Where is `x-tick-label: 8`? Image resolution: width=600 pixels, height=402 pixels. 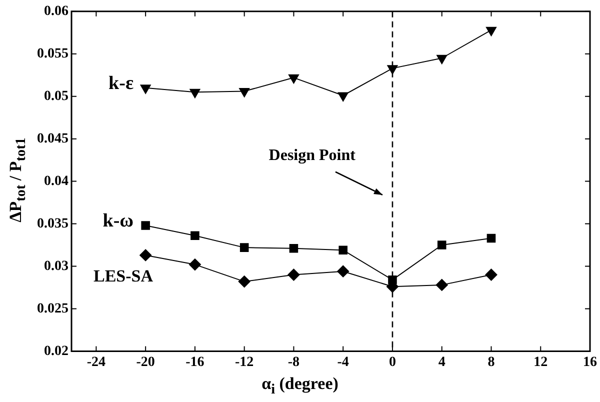
x-tick-label: 8 is located at coordinates (491, 362).